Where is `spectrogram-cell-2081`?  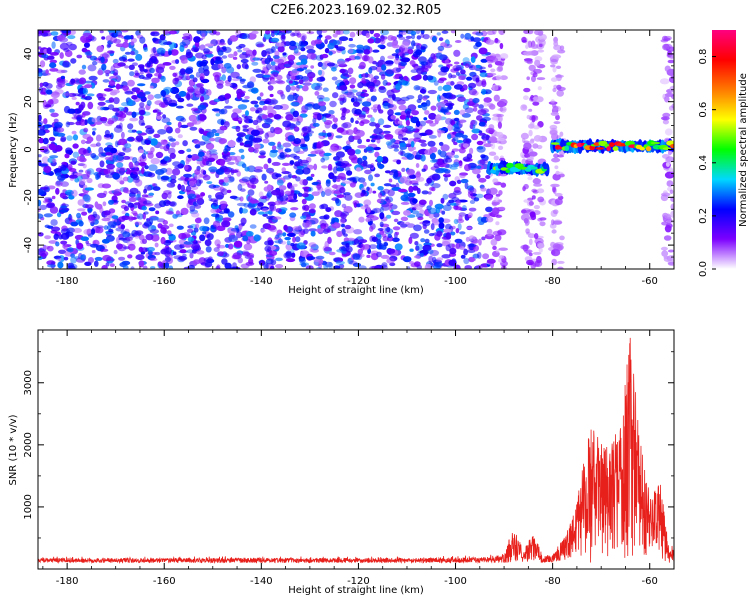
spectrogram-cell-2081 is located at coordinates (411, 195).